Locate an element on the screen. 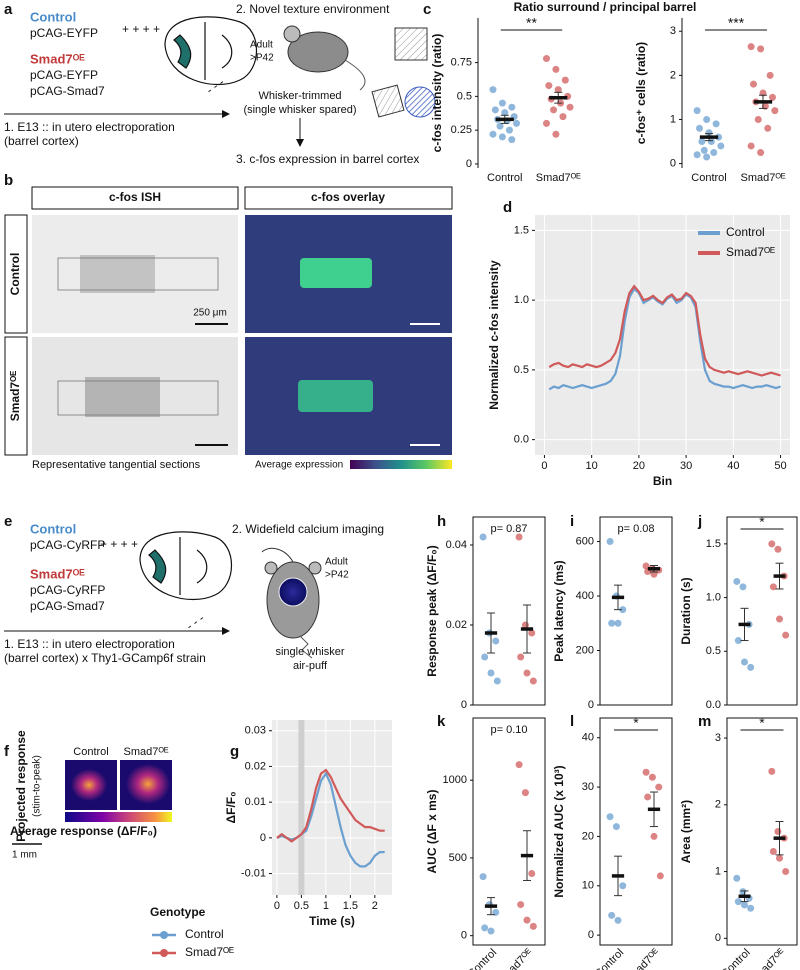 Image resolution: width=800 pixels, height=970 pixels. heatmap is located at coordinates (148, 784).